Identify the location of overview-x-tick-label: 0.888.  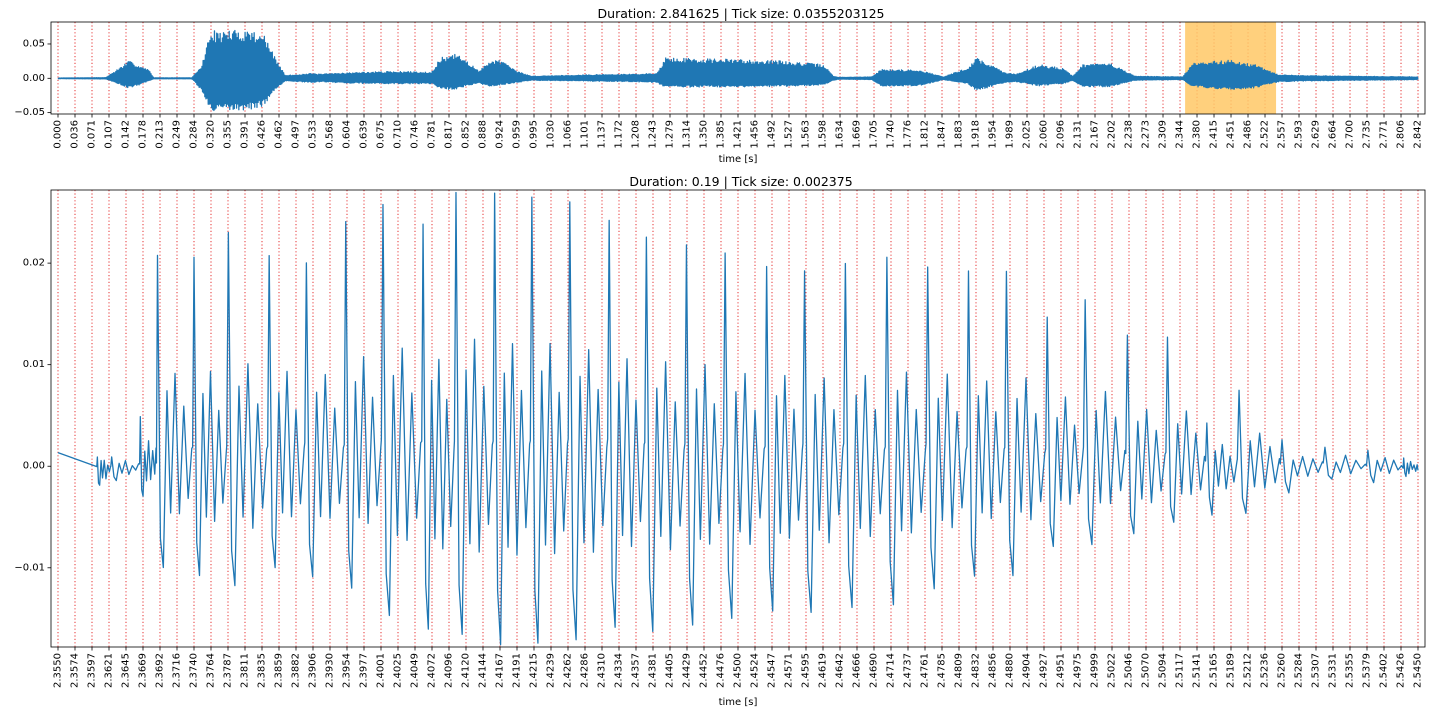
(483, 134).